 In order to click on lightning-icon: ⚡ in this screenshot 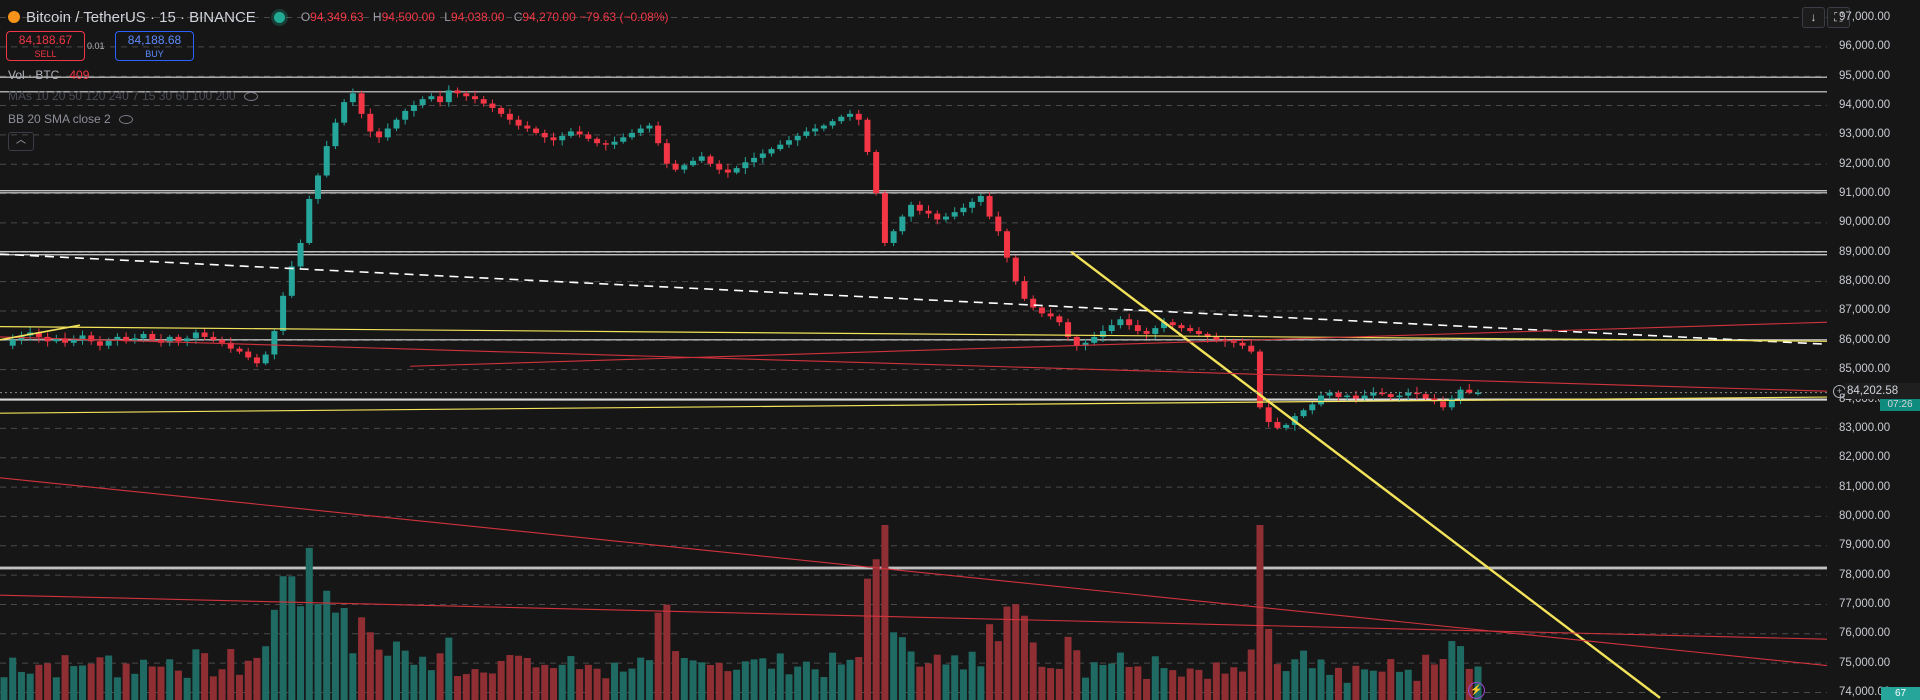, I will do `click(1476, 690)`.